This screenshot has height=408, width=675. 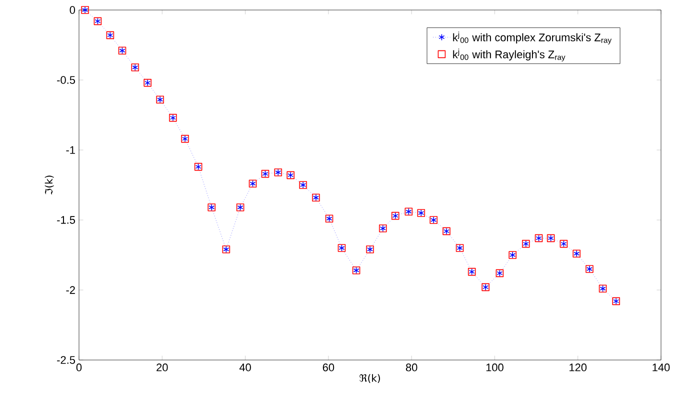 What do you see at coordinates (532, 38) in the screenshot?
I see `legend-label: k$^{j}$$_{00}$ with complex Zorumski's Z$_{ray}$` at bounding box center [532, 38].